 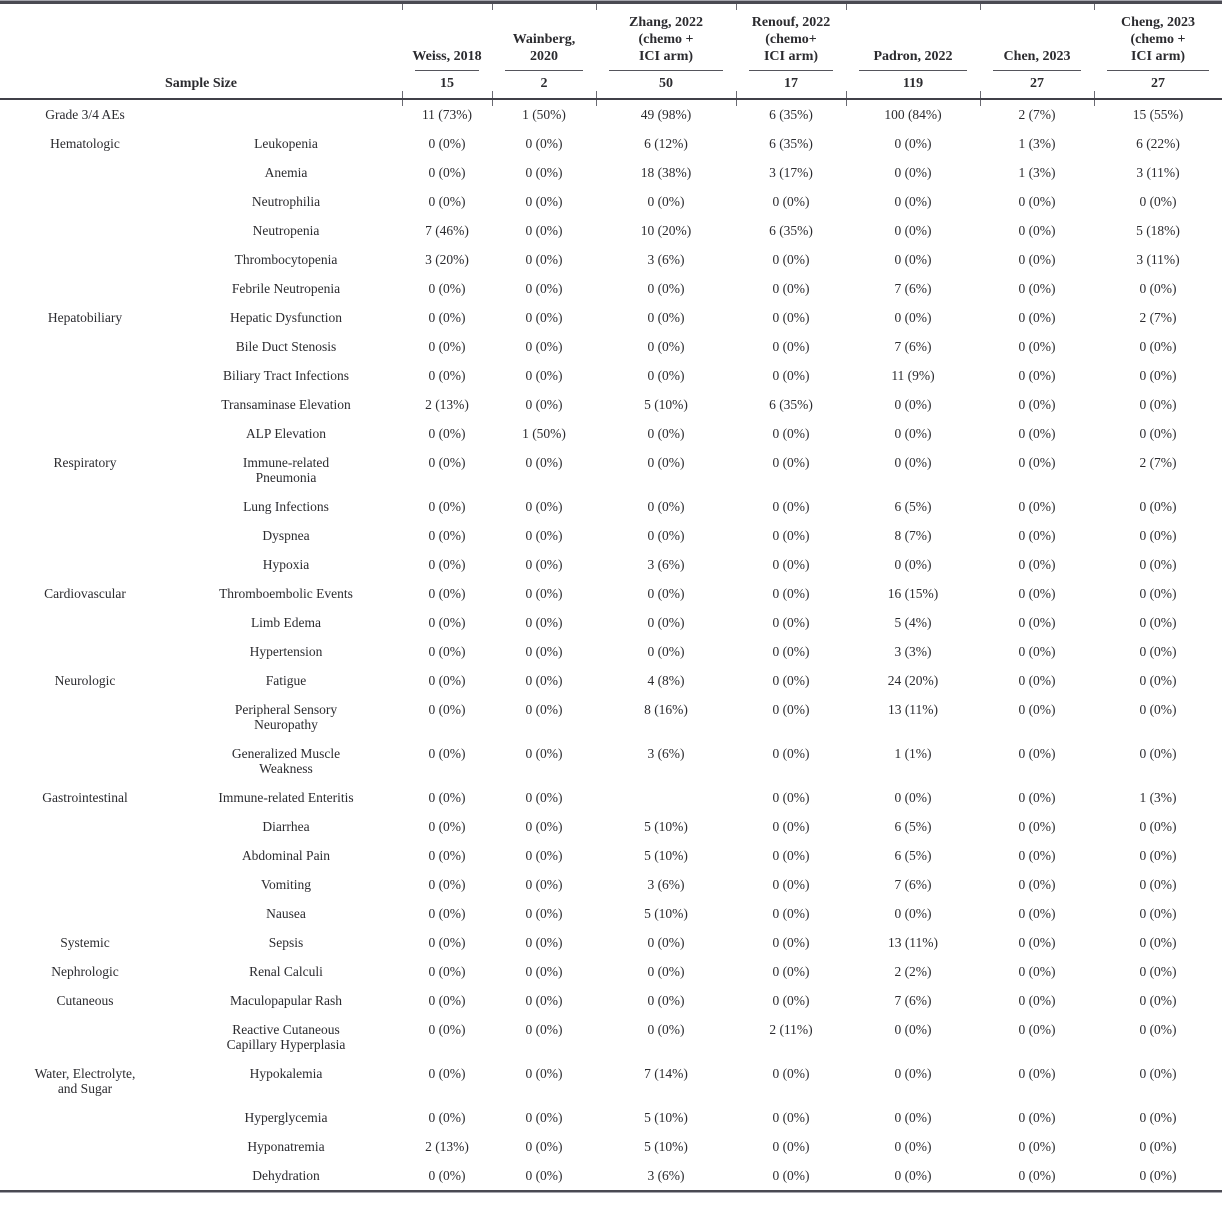 I want to click on event-cell: Bile Duct Stenosis, so click(x=286, y=346).